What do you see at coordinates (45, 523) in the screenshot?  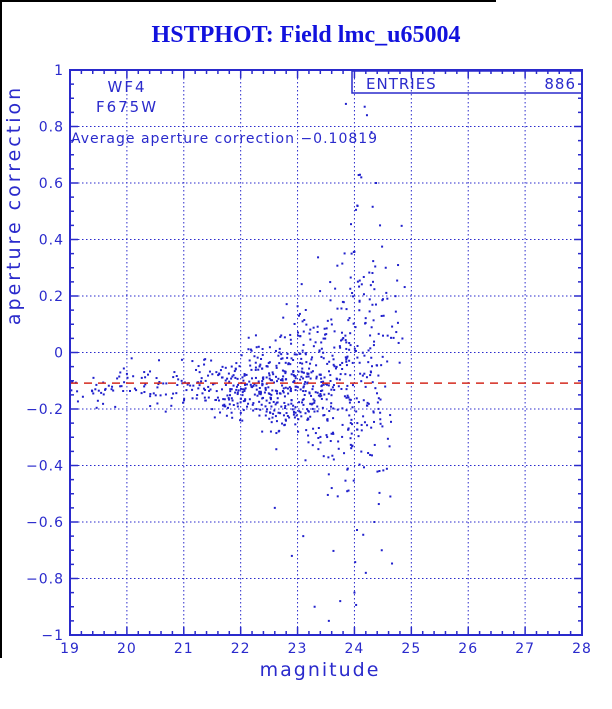 I see `svg-text: −0.6` at bounding box center [45, 523].